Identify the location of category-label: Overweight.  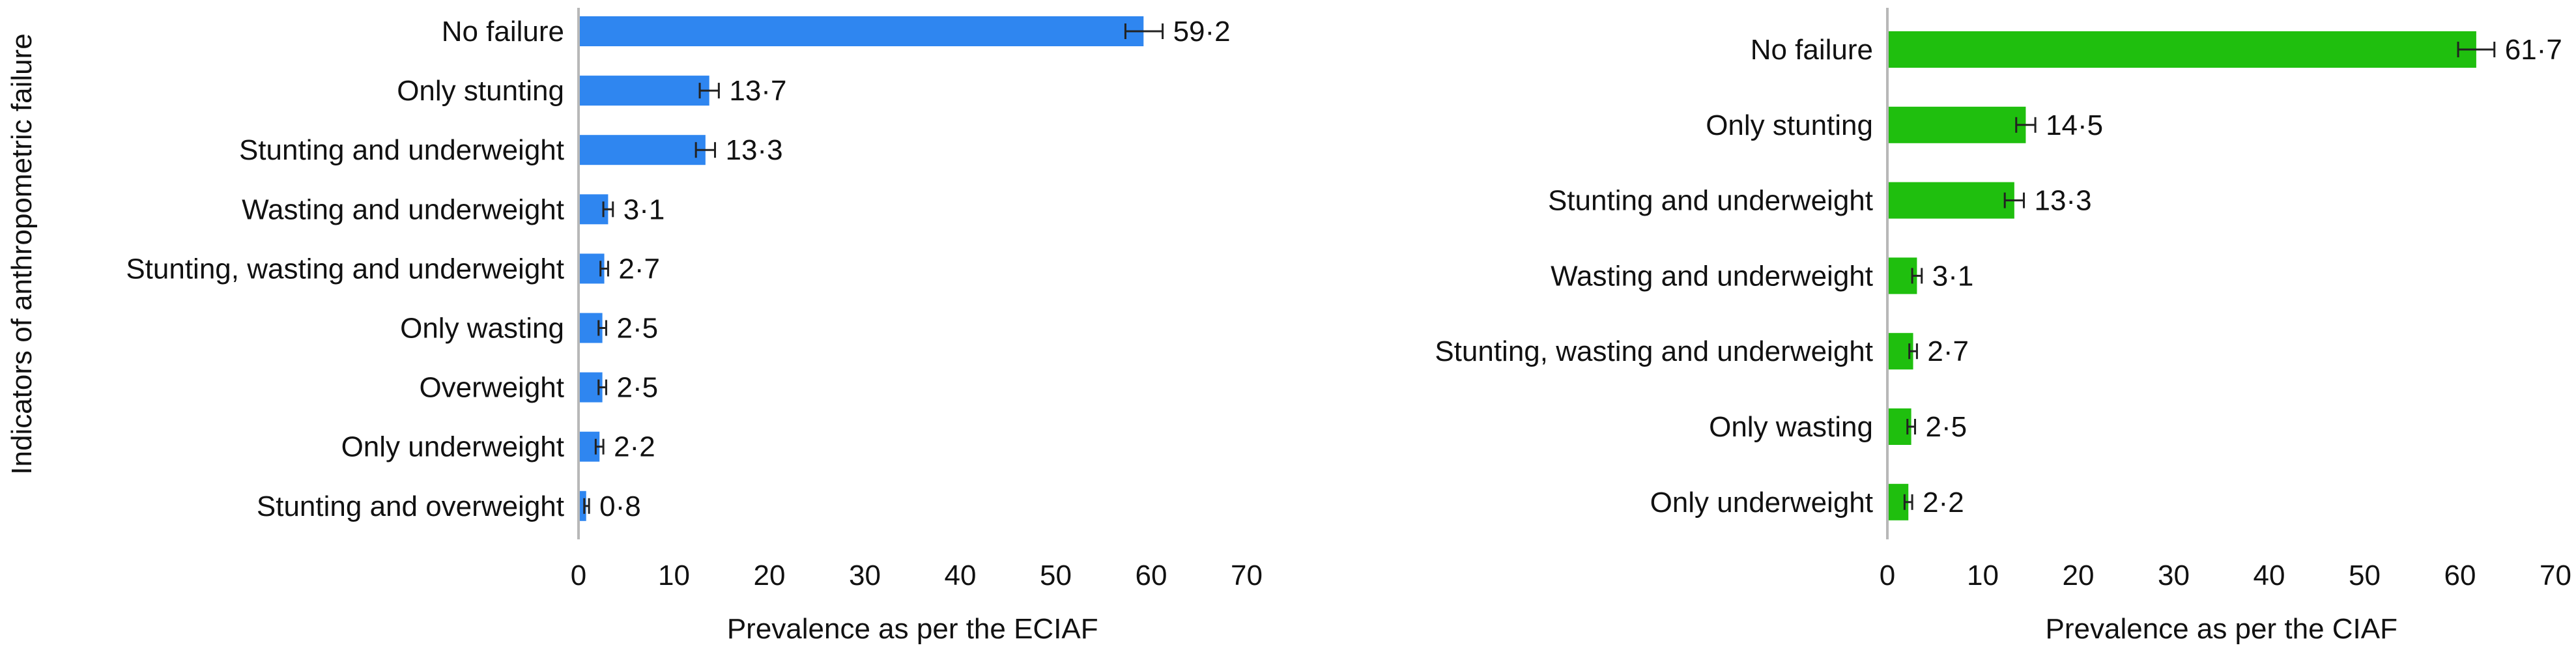
(492, 388).